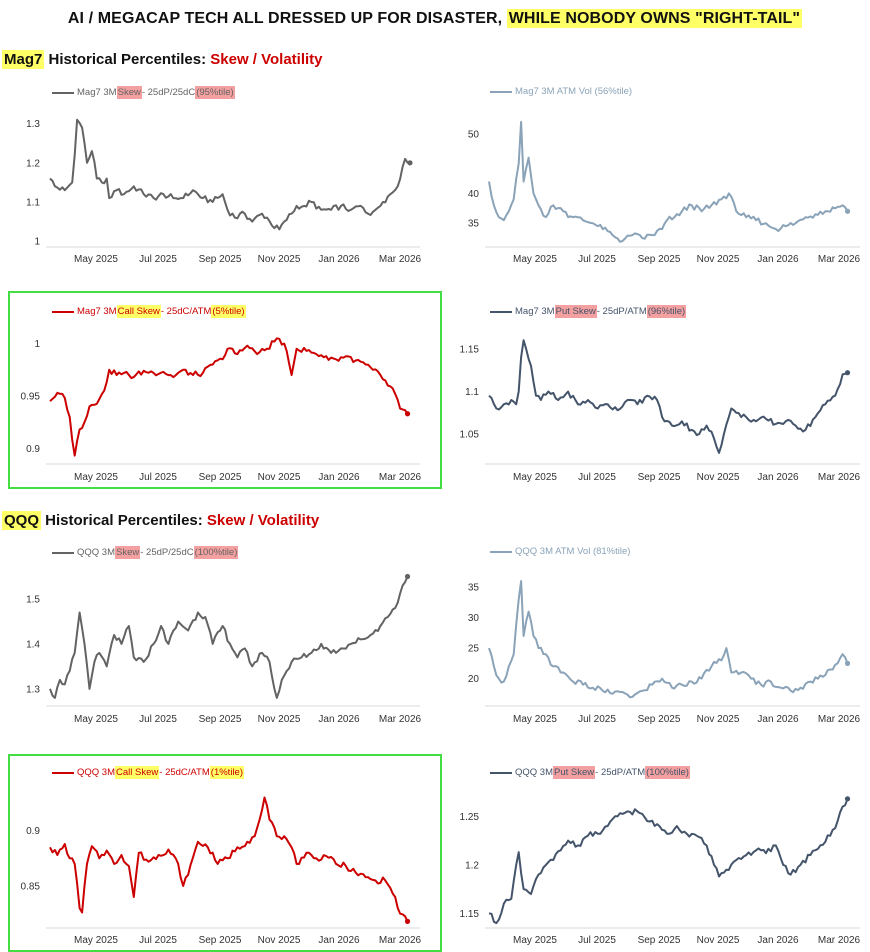 Image resolution: width=870 pixels, height=952 pixels. What do you see at coordinates (654, 18) in the screenshot?
I see `title-part2: WHILE NOBODY OWNS "RIGHT-TAIL"` at bounding box center [654, 18].